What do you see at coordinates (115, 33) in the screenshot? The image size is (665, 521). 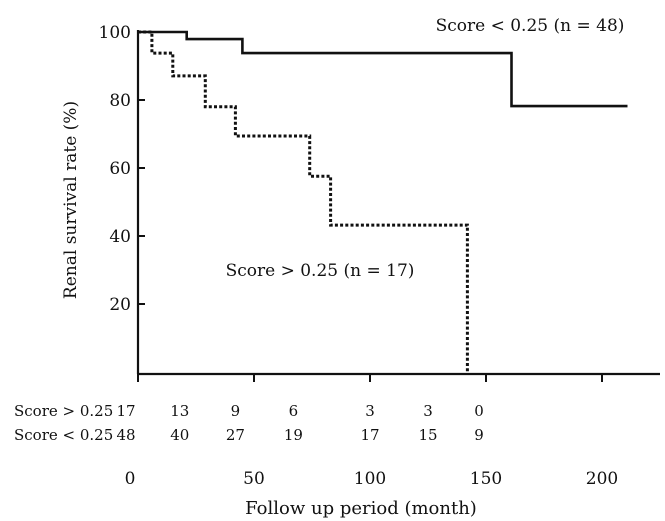 I see `y-tick-label: 100` at bounding box center [115, 33].